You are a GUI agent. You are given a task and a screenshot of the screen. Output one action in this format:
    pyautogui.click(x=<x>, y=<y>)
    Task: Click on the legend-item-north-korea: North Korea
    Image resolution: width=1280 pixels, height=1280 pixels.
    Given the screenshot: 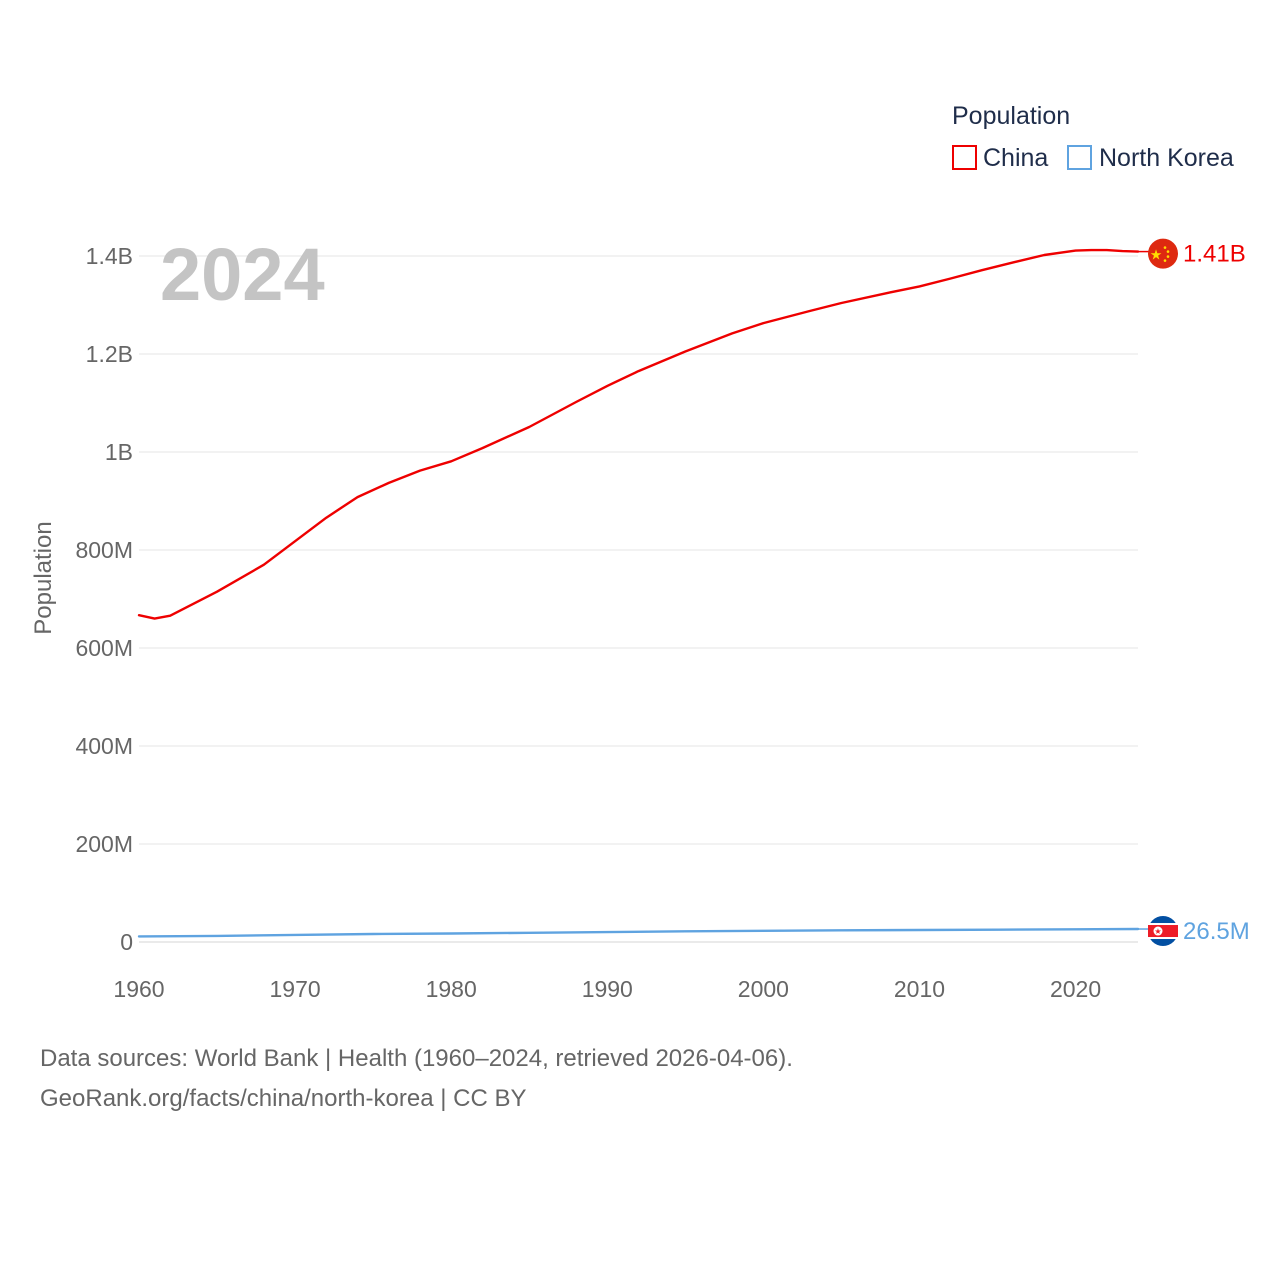 What is the action you would take?
    pyautogui.click(x=1150, y=158)
    